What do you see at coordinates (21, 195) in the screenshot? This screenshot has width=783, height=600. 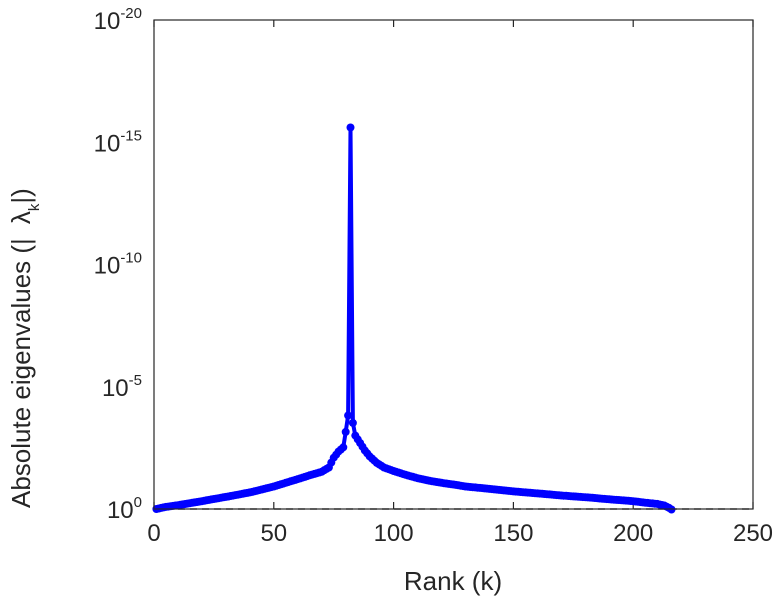 I see `y-axis-label-tail: |)` at bounding box center [21, 195].